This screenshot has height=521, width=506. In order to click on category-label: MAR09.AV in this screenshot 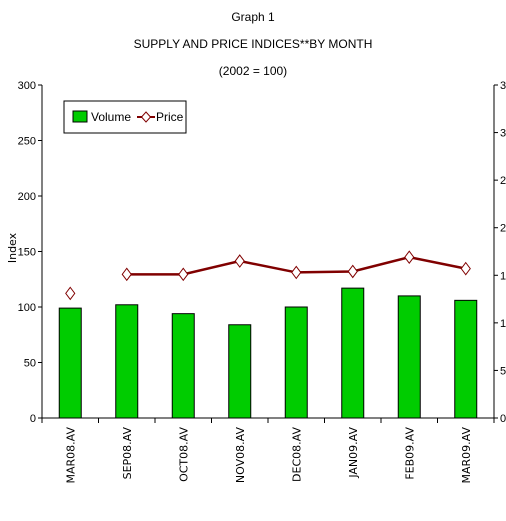, I will do `click(466, 455)`.